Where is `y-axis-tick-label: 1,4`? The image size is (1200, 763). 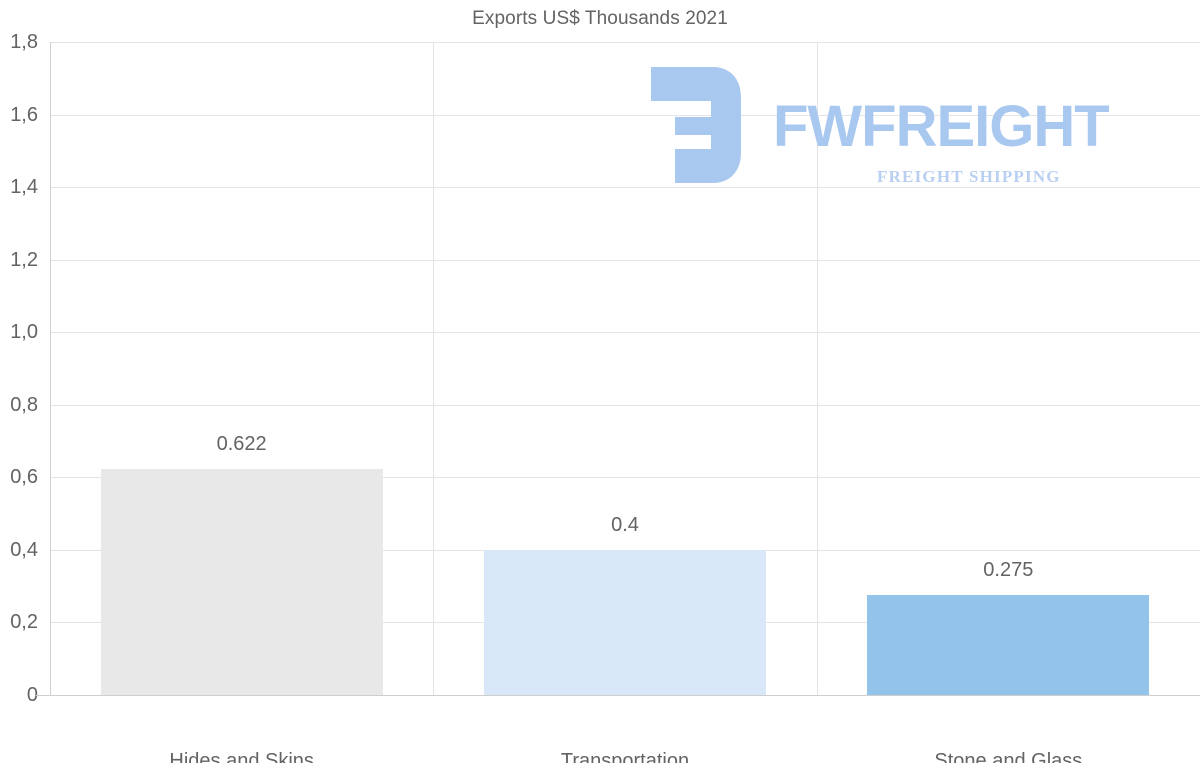 y-axis-tick-label: 1,4 is located at coordinates (24, 187).